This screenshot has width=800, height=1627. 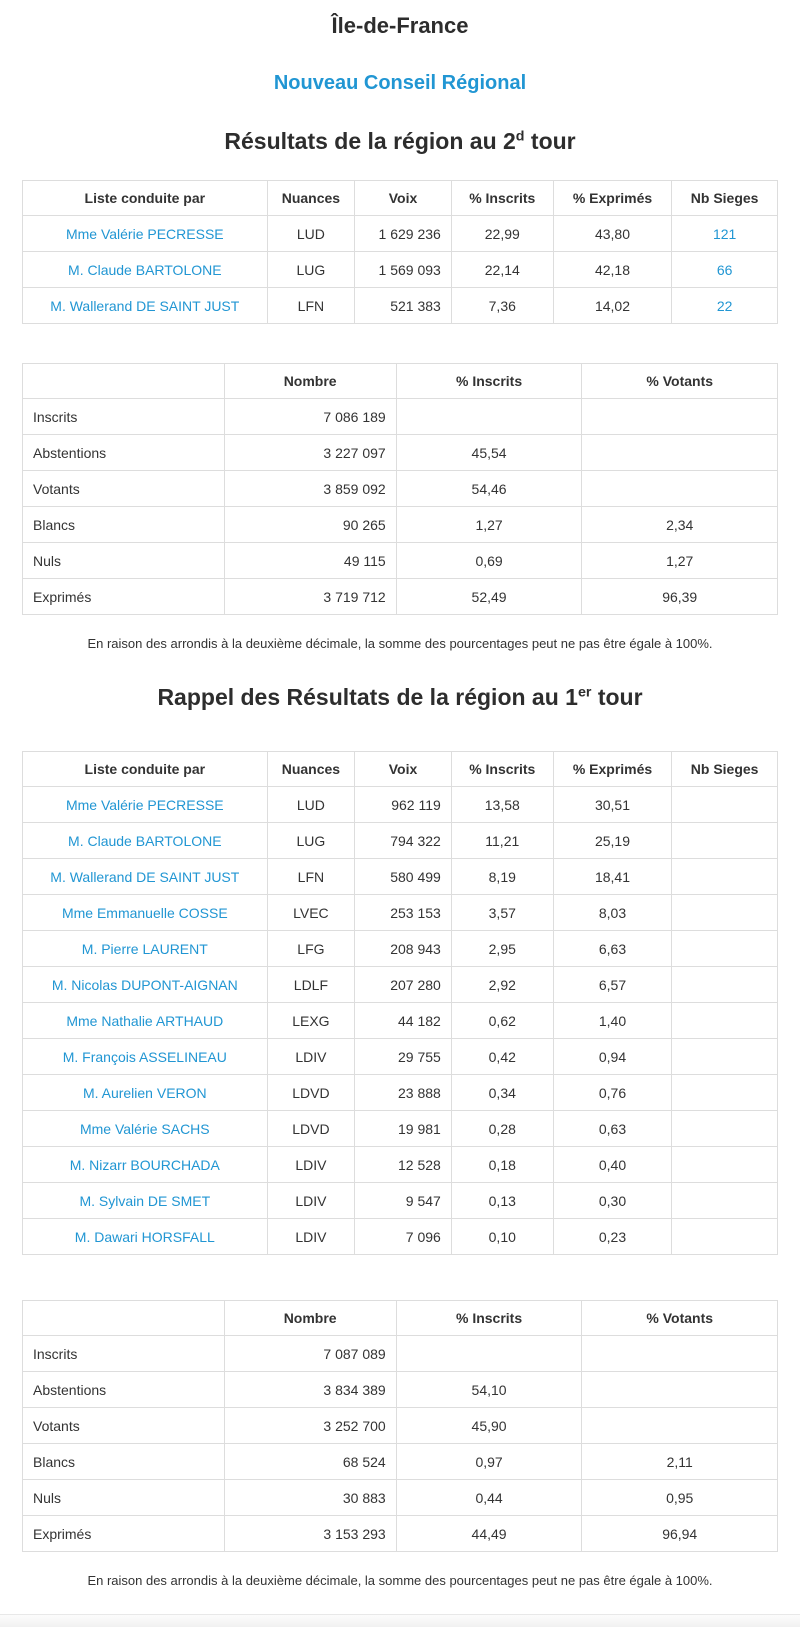 What do you see at coordinates (123, 488) in the screenshot?
I see `stat-label-cell: Votants` at bounding box center [123, 488].